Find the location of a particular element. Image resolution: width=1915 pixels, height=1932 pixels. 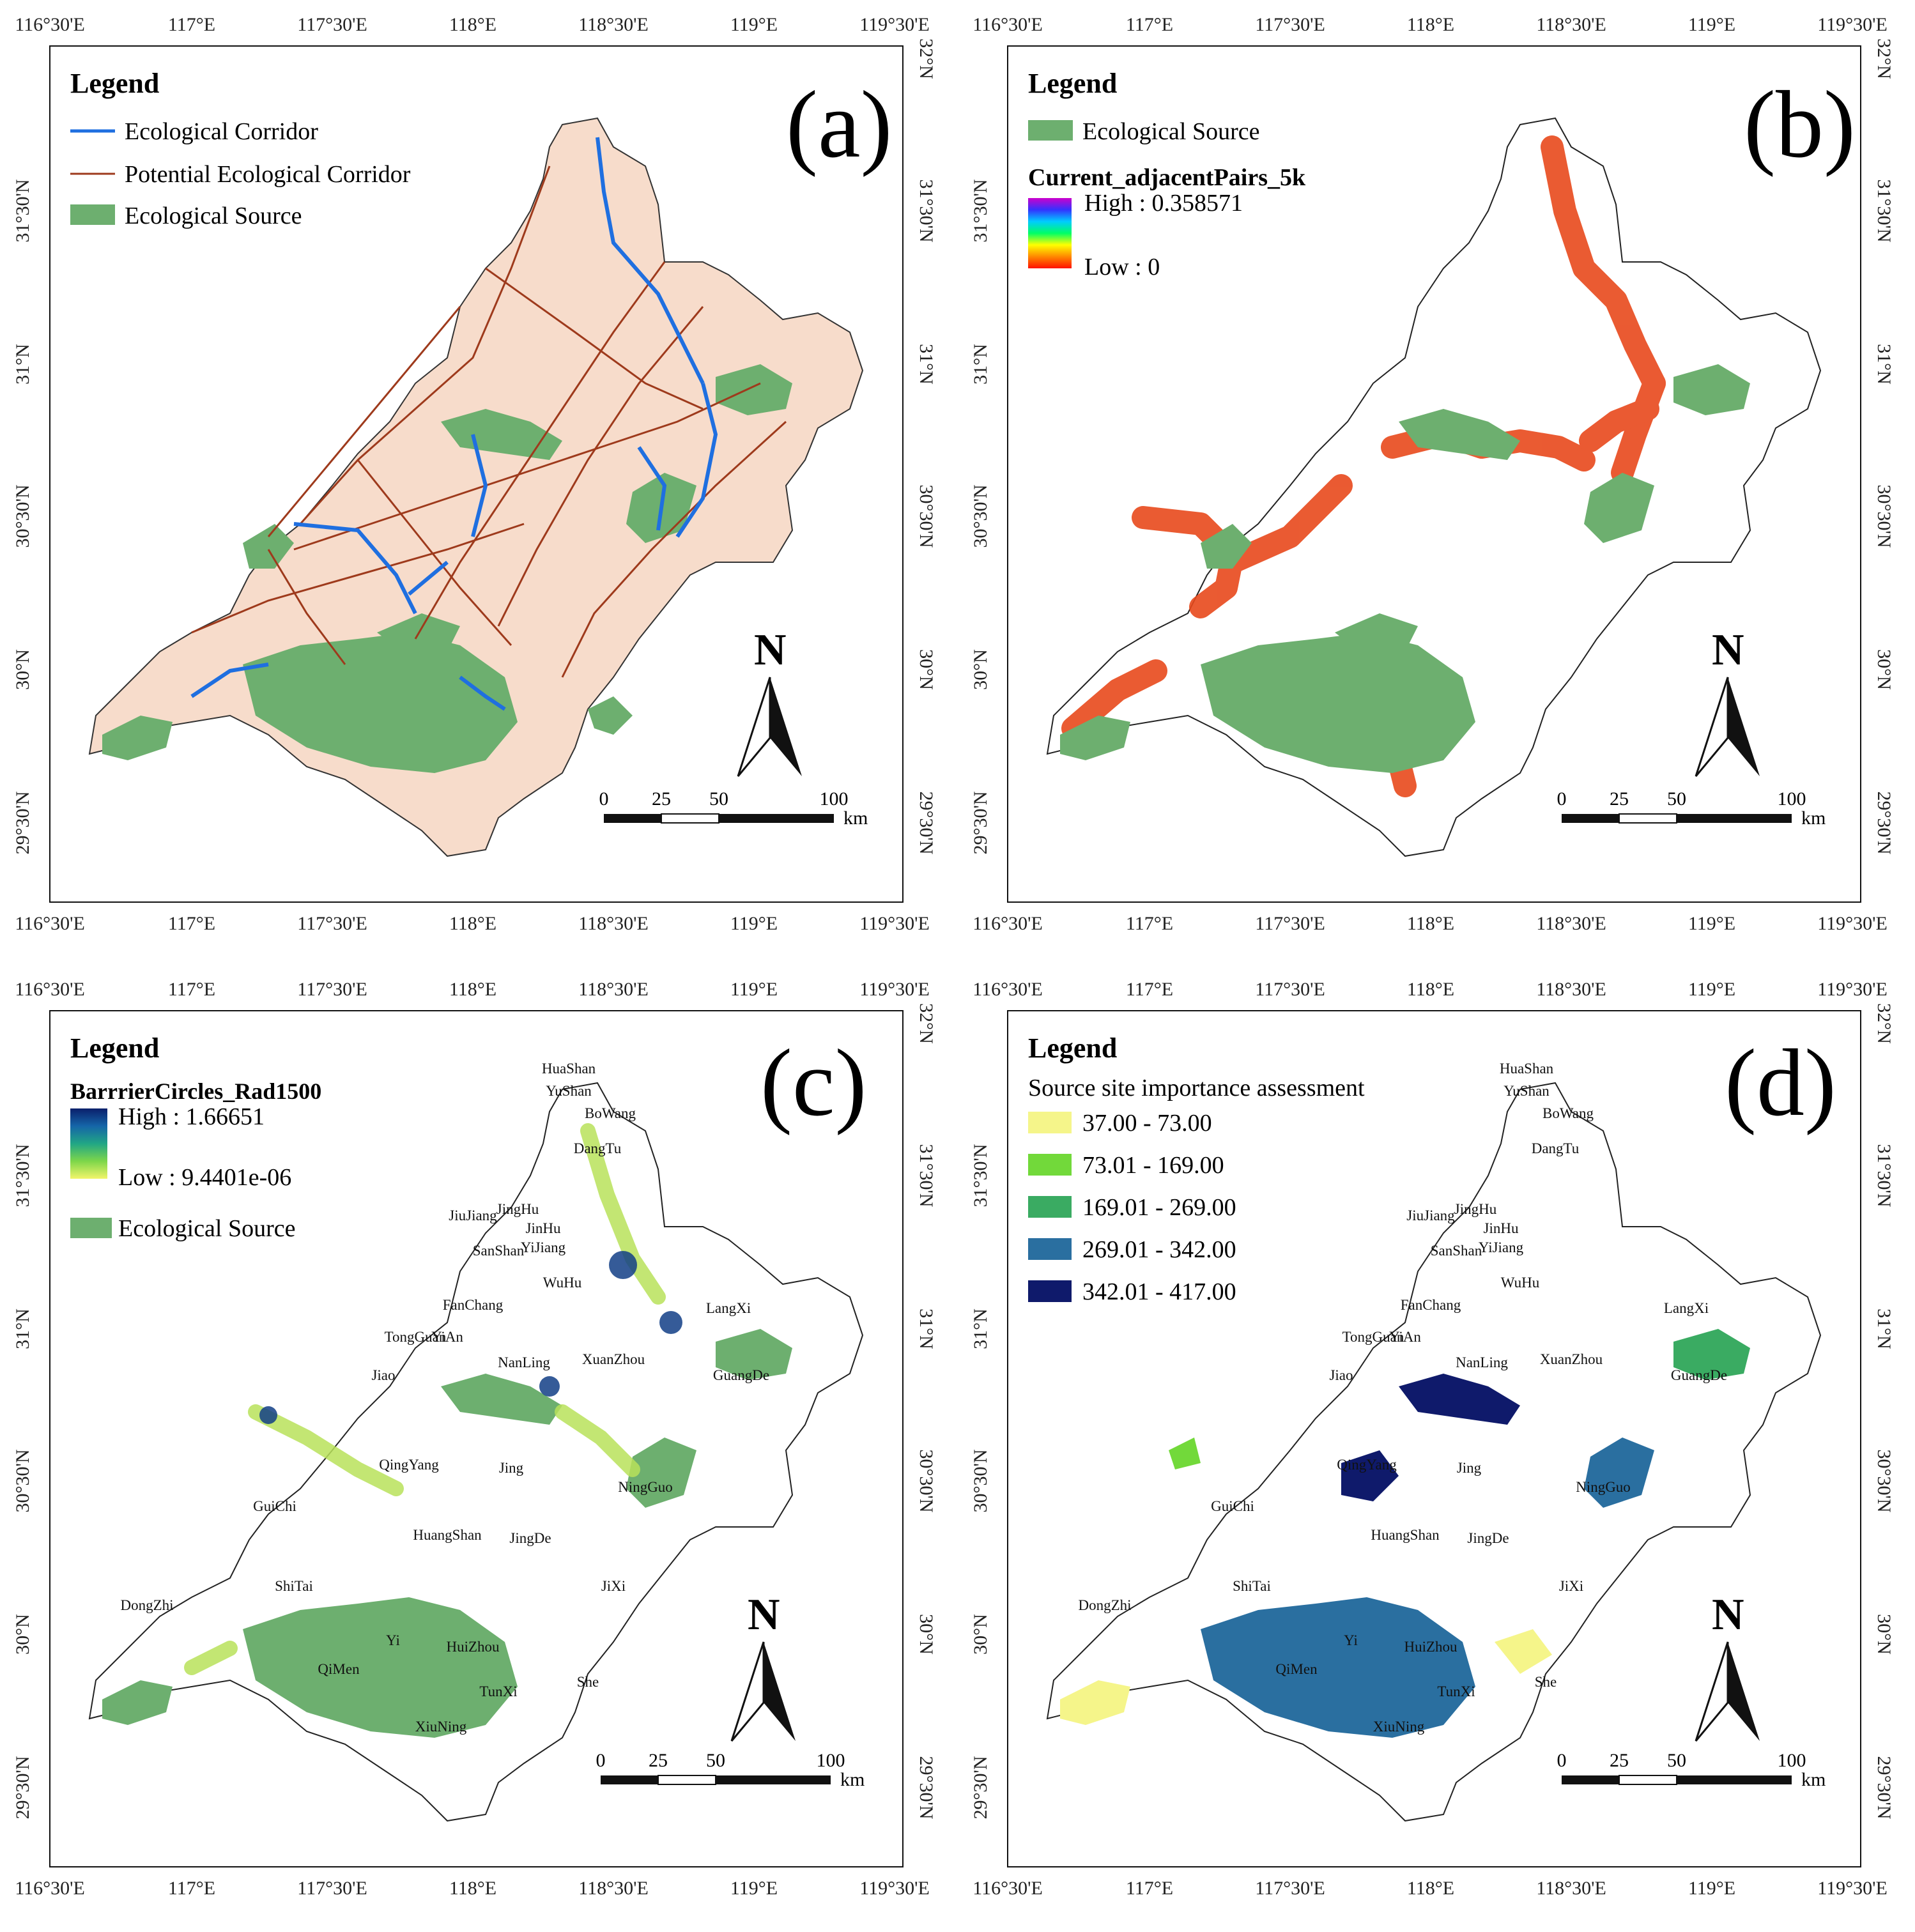

county-label: GuiChi is located at coordinates (1232, 1506).